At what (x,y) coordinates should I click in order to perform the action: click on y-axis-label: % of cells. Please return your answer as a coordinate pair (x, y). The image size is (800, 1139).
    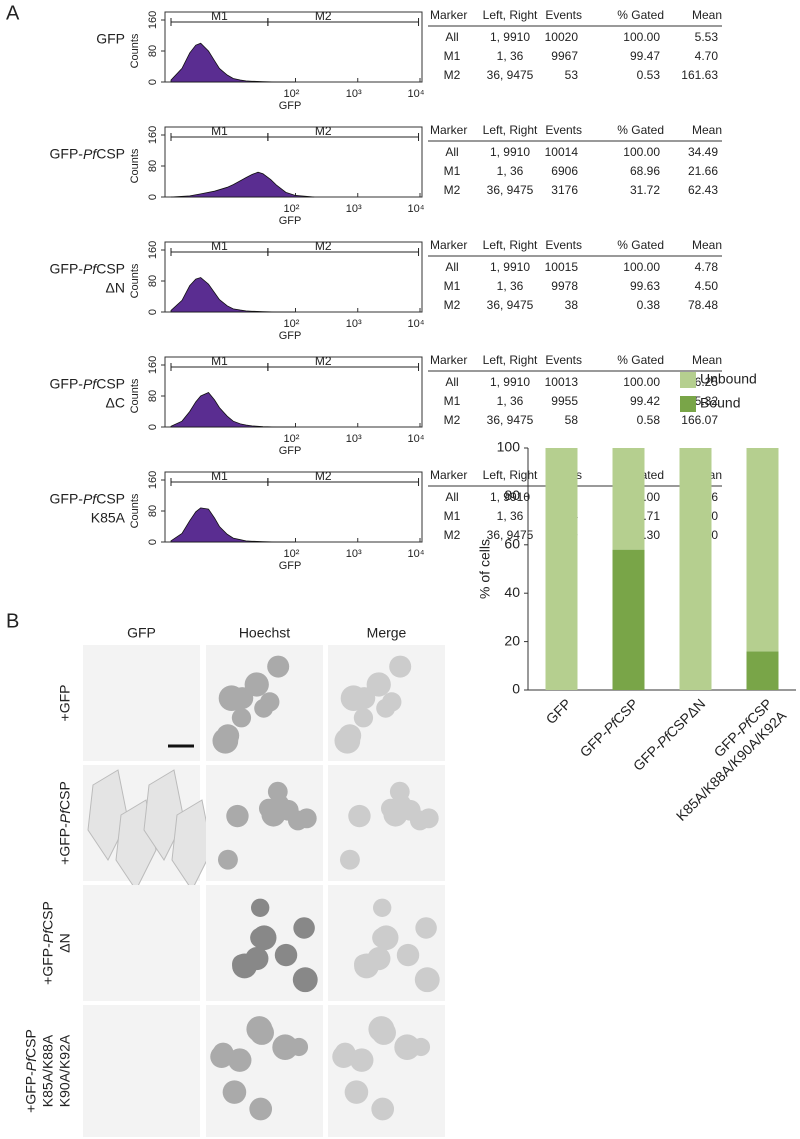
    Looking at the image, I should click on (485, 569).